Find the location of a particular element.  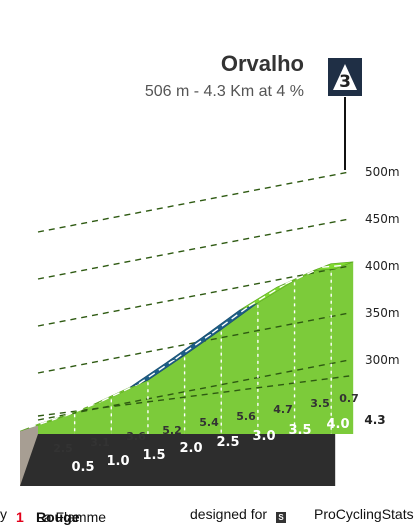

flamme-rouge-name-regular: La Flamme is located at coordinates (71, 517).